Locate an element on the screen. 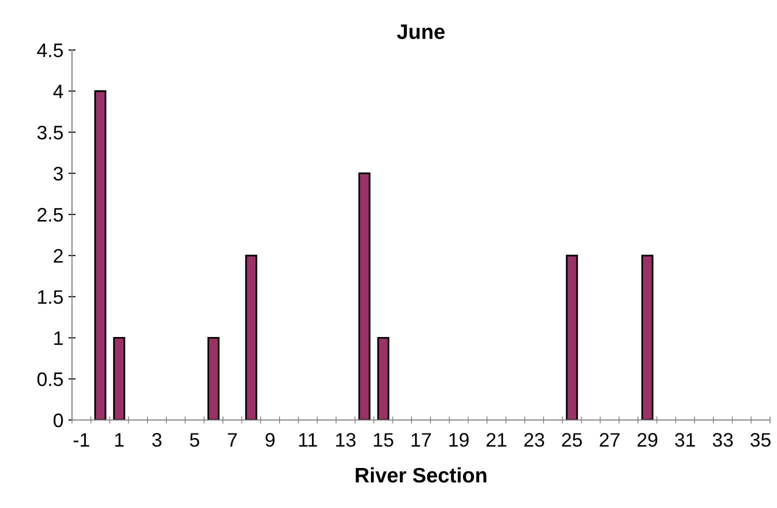 Image resolution: width=777 pixels, height=508 pixels. x-tick-label: 27 is located at coordinates (610, 440).